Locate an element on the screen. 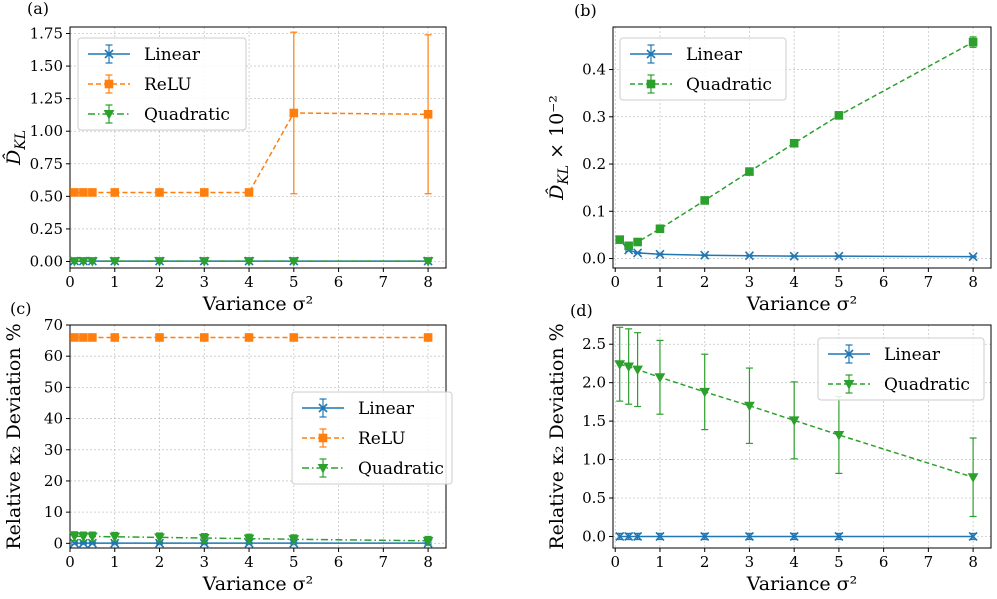 The height and width of the screenshot is (599, 997). panel-label: (c) is located at coordinates (20, 308).